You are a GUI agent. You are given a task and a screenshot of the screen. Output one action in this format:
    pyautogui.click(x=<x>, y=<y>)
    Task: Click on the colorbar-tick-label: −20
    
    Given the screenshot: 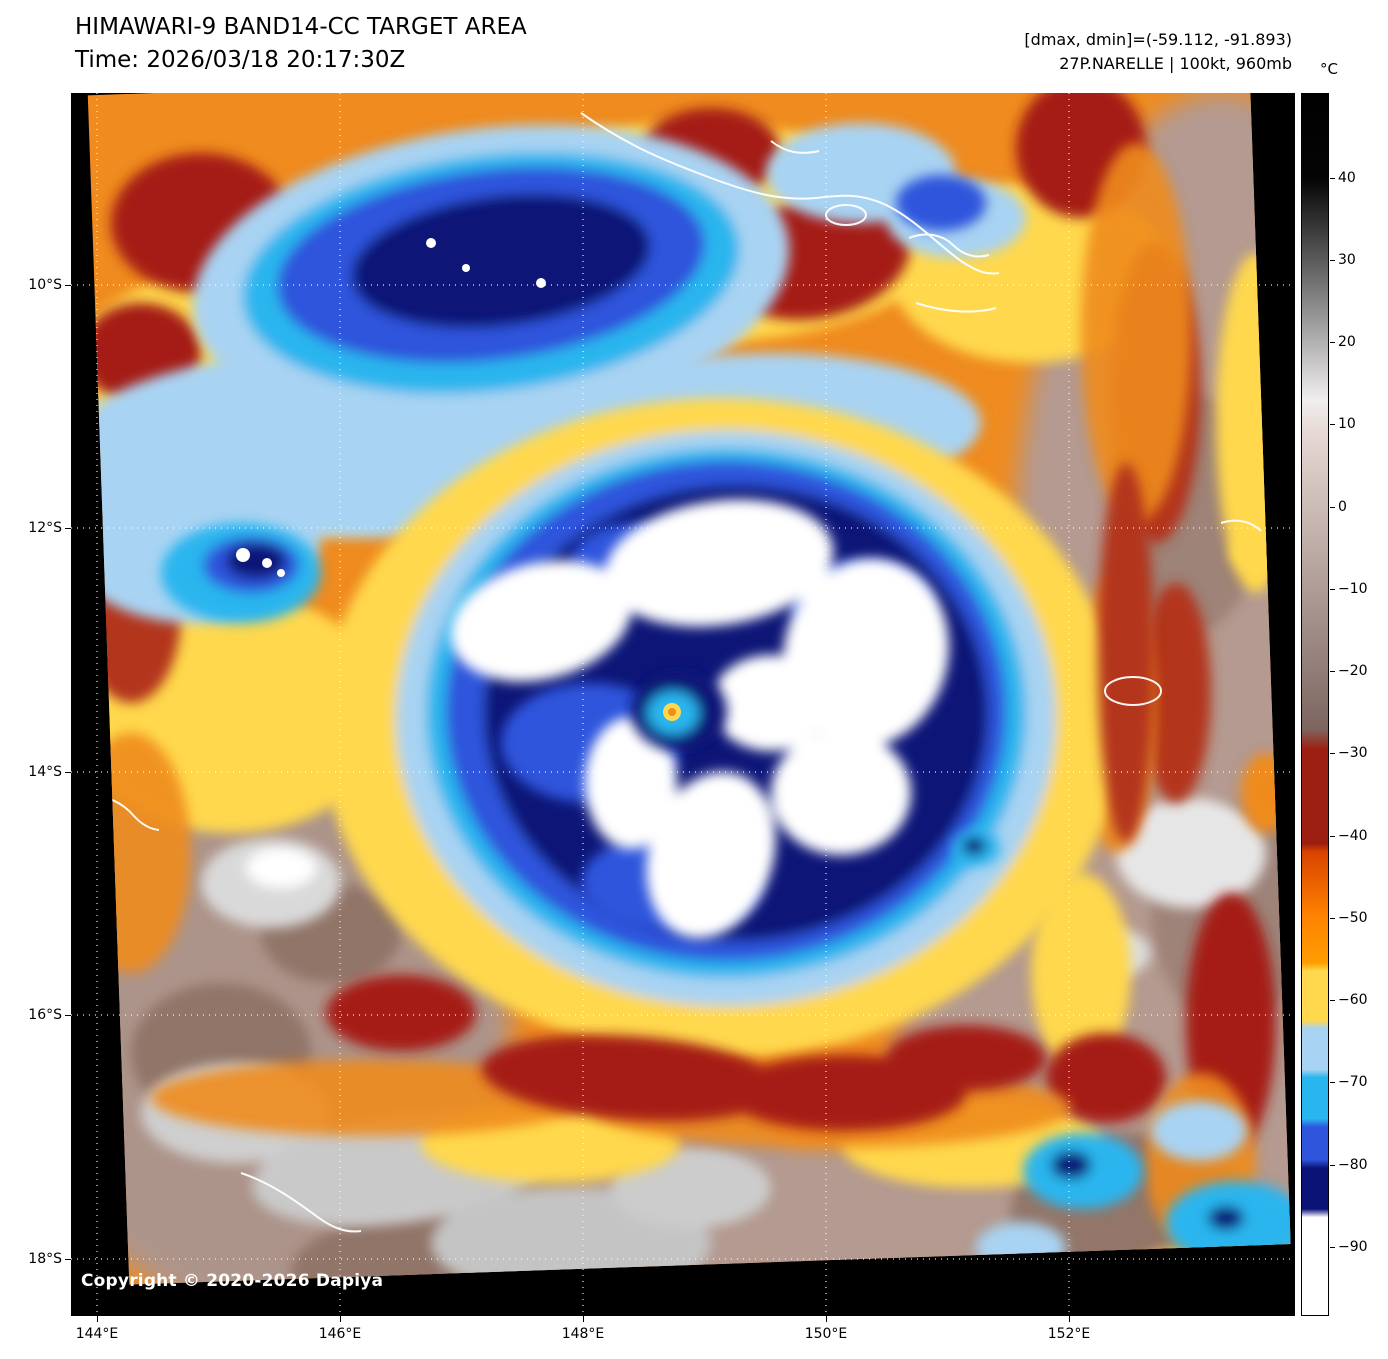 What is the action you would take?
    pyautogui.click(x=1353, y=671)
    